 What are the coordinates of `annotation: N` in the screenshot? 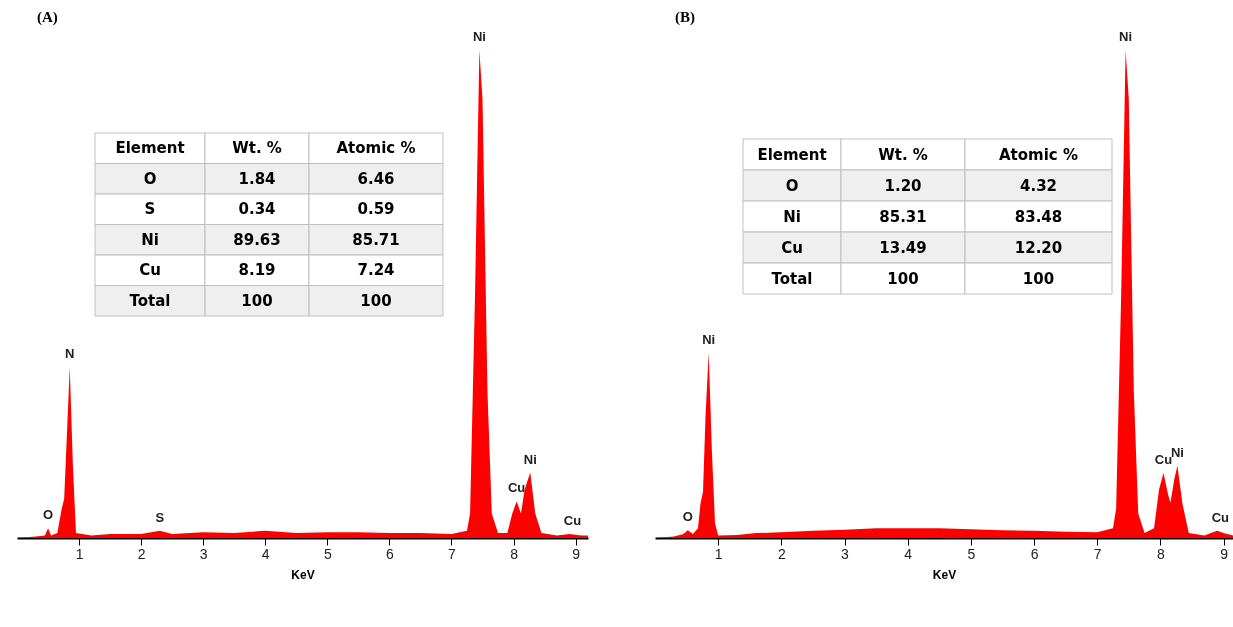 It's located at (70, 354).